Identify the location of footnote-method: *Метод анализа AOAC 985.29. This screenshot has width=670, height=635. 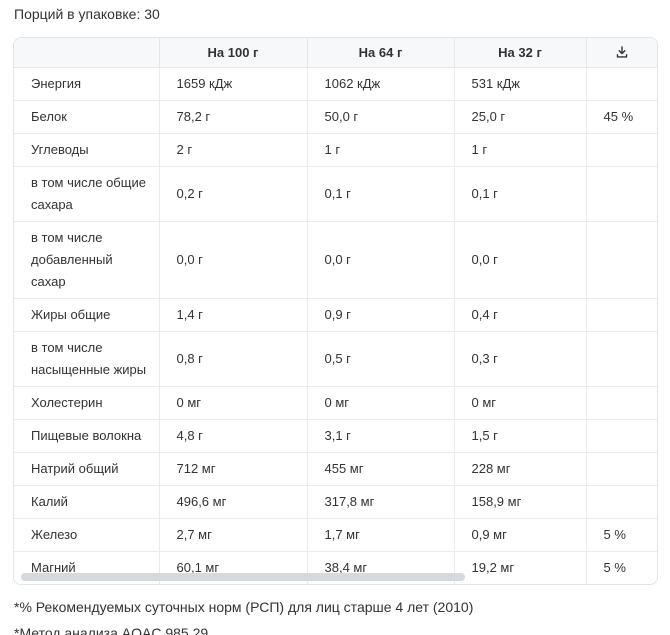
(111, 630).